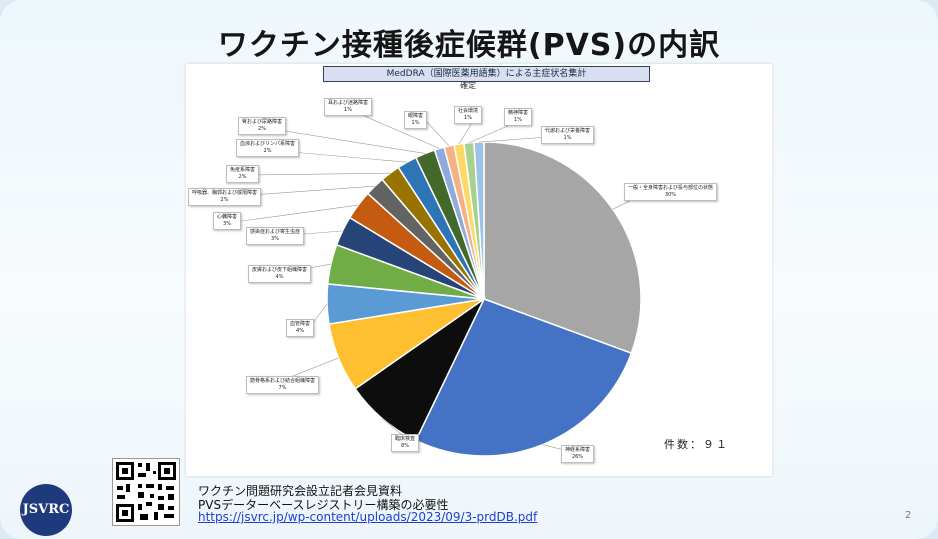 Image resolution: width=938 pixels, height=539 pixels. I want to click on pie-slice, so click(562, 248).